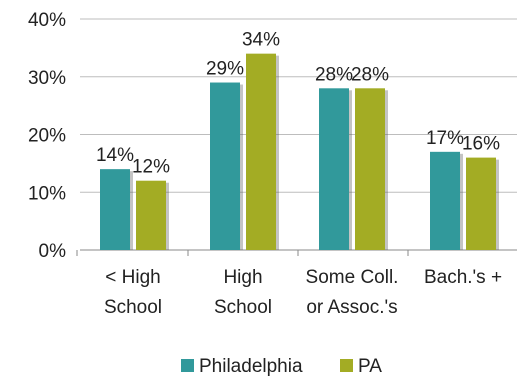  I want to click on y-tick-label: 0%, so click(53, 251).